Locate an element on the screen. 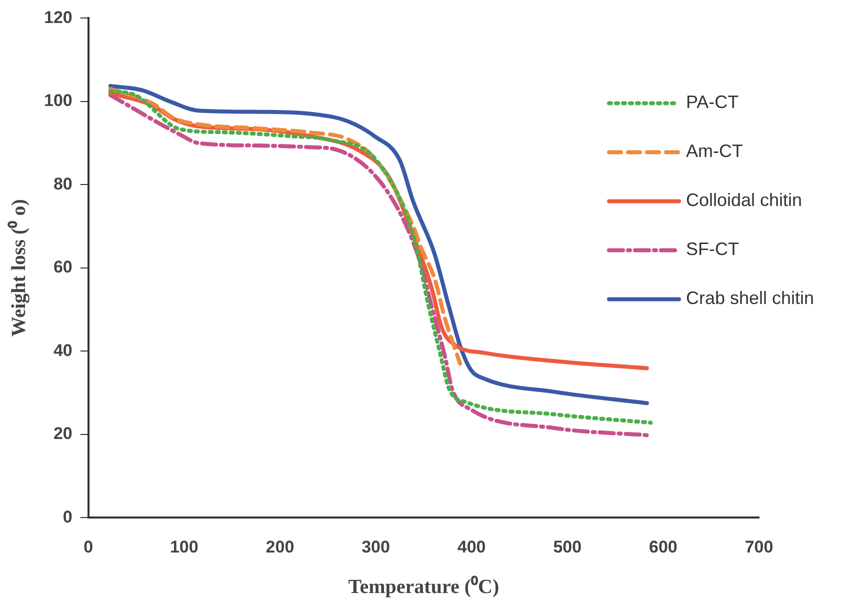 The image size is (861, 608). x-axis-title: Temperature (⁰C) is located at coordinates (424, 586).